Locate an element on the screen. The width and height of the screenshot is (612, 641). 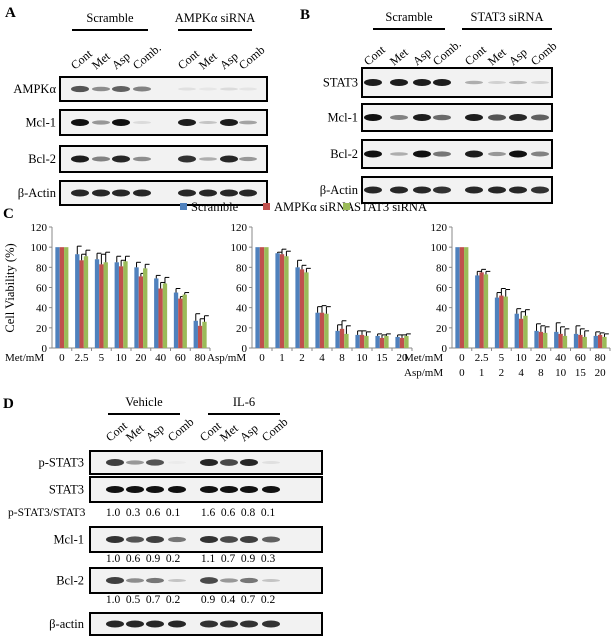
x-tick-label-2: 0 is located at coordinates (462, 373).